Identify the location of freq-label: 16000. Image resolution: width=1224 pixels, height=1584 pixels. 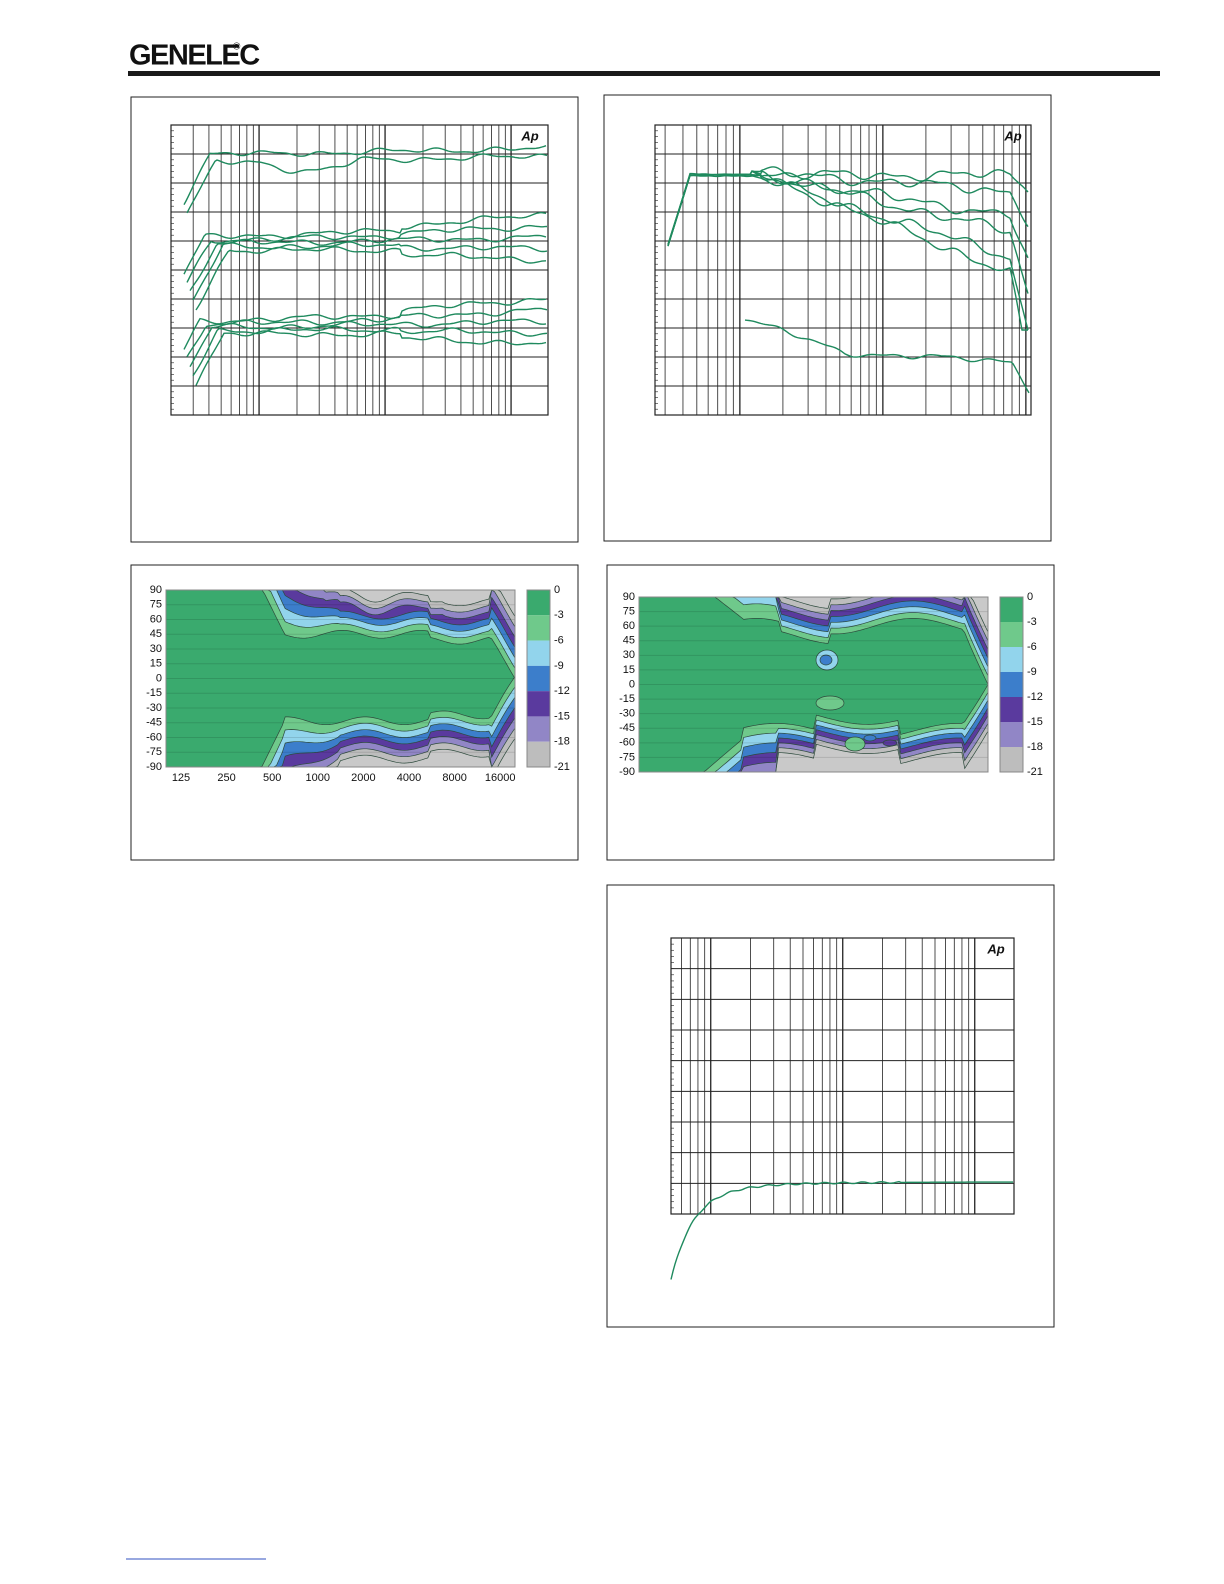
(500, 778).